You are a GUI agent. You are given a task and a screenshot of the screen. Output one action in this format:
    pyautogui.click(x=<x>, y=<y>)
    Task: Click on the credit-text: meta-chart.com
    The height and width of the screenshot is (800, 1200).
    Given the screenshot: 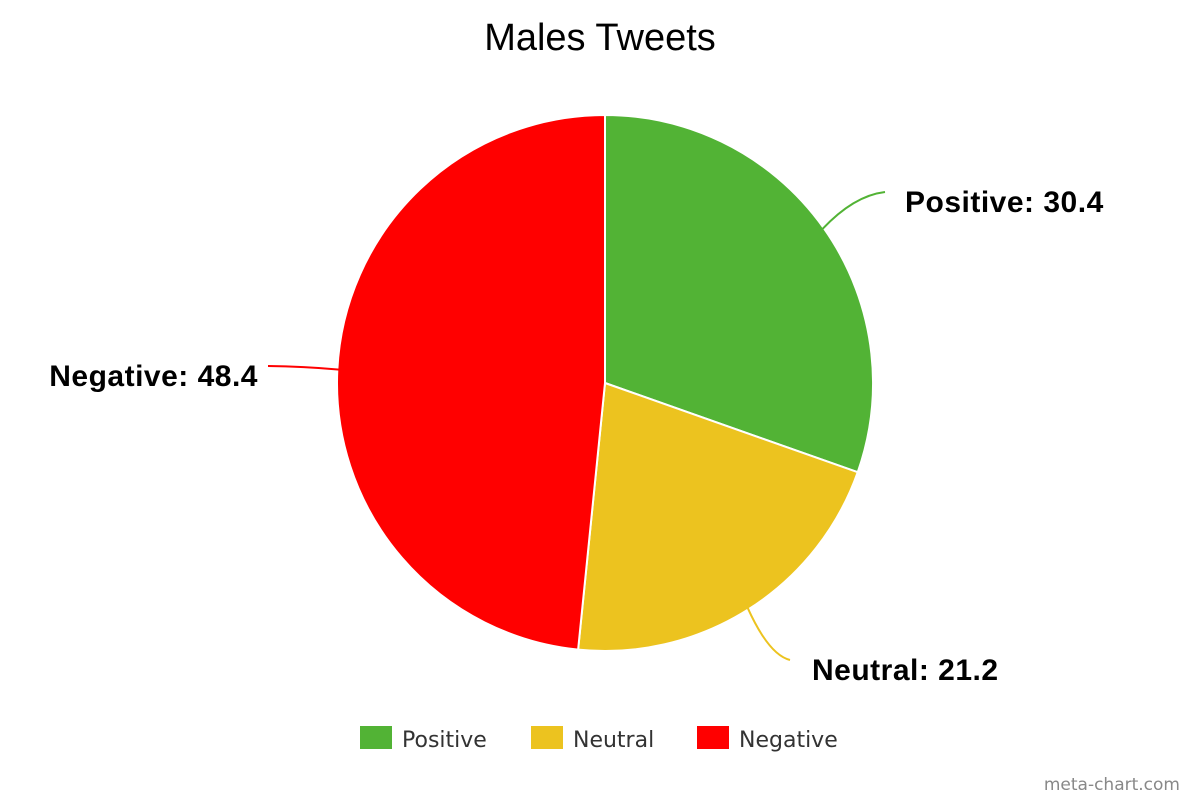 What is the action you would take?
    pyautogui.click(x=1112, y=785)
    